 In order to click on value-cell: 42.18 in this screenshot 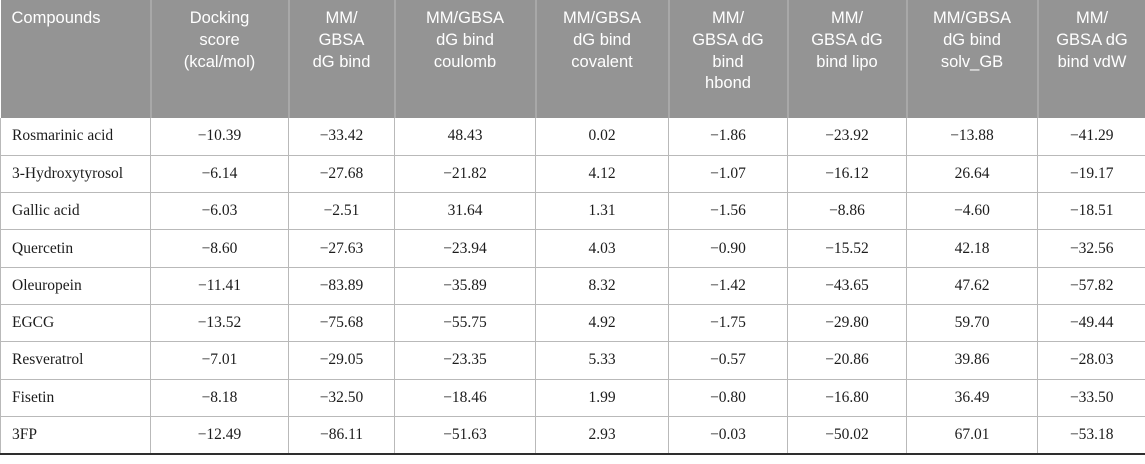, I will do `click(972, 248)`.